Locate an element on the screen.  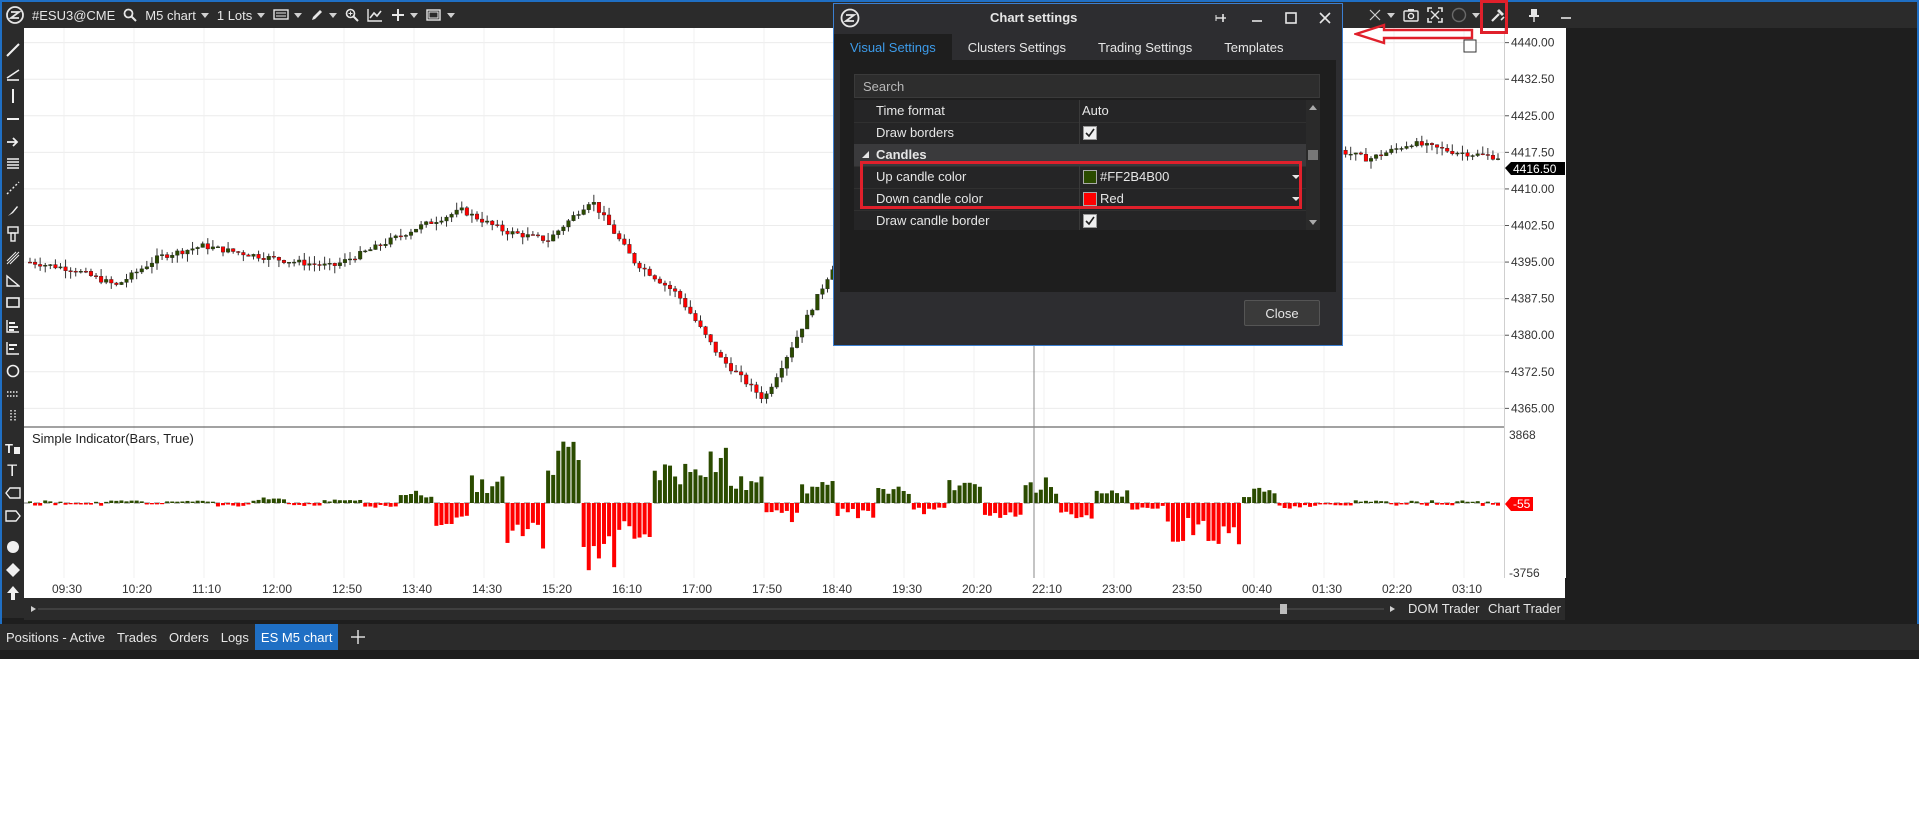
arrow-up-marker-icon is located at coordinates (13, 593).